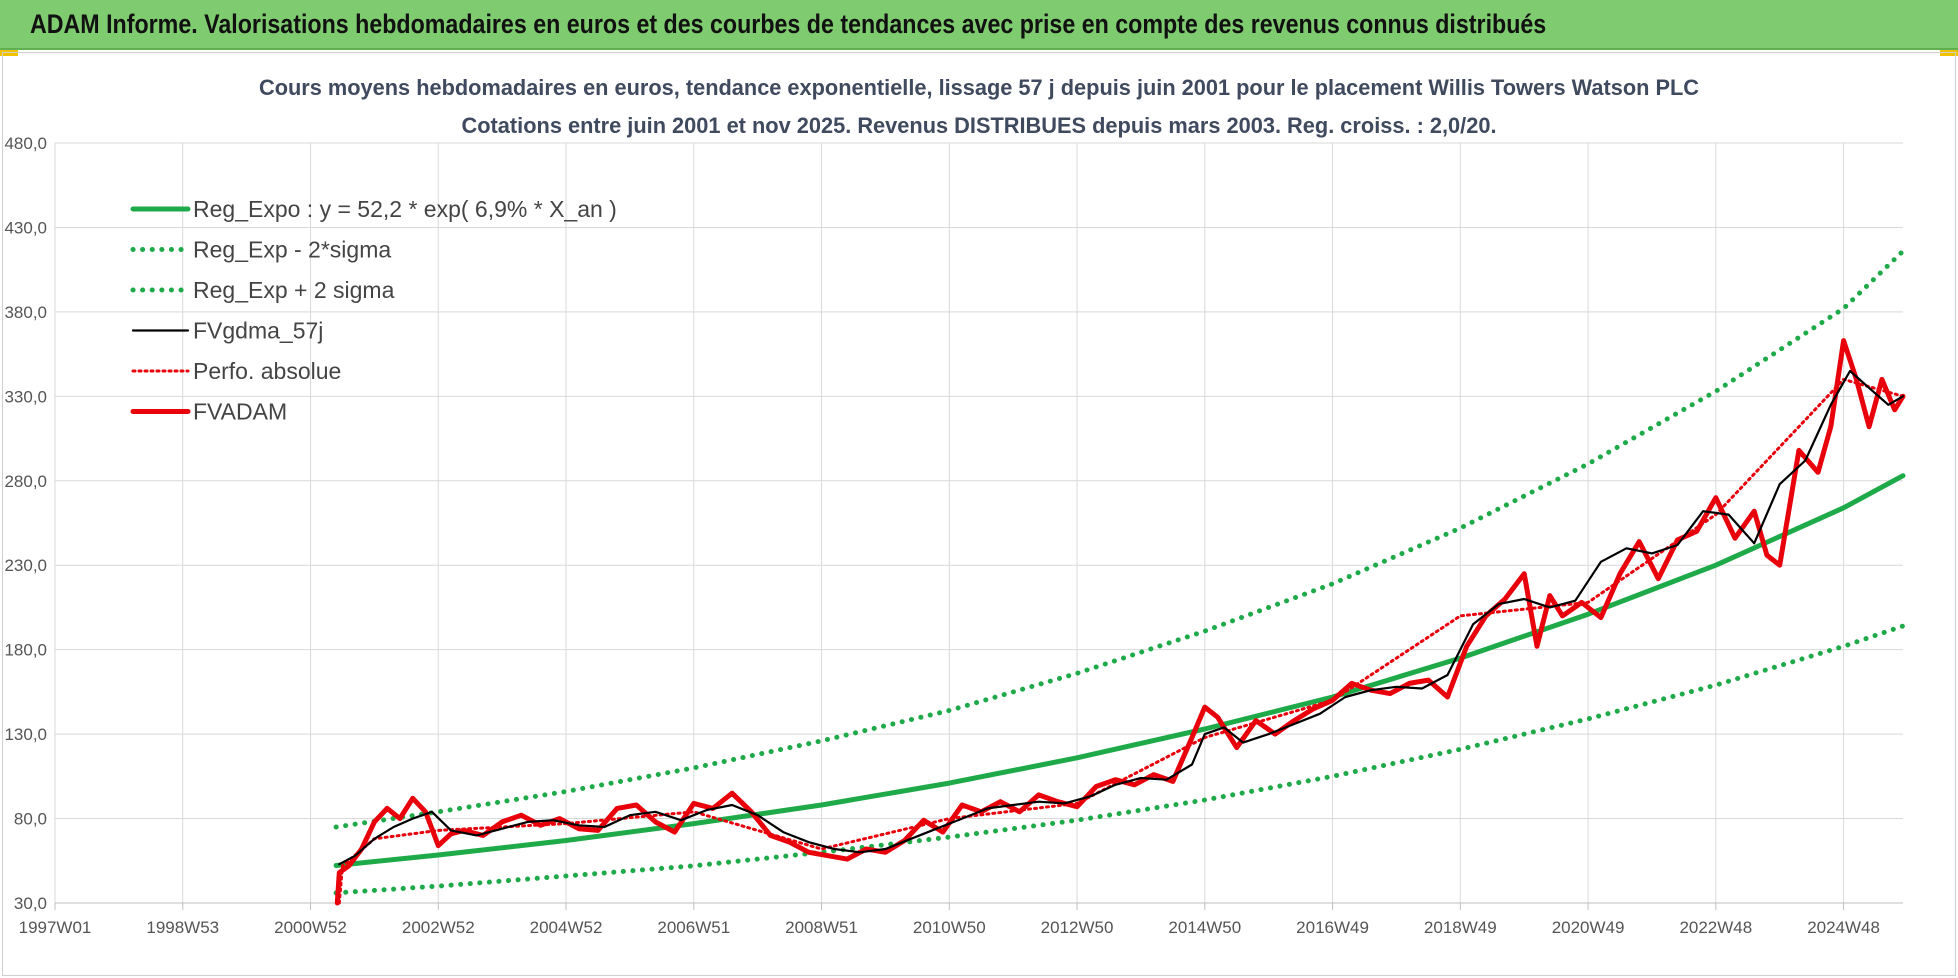  What do you see at coordinates (25, 227) in the screenshot?
I see `y-tick-label: 430,0` at bounding box center [25, 227].